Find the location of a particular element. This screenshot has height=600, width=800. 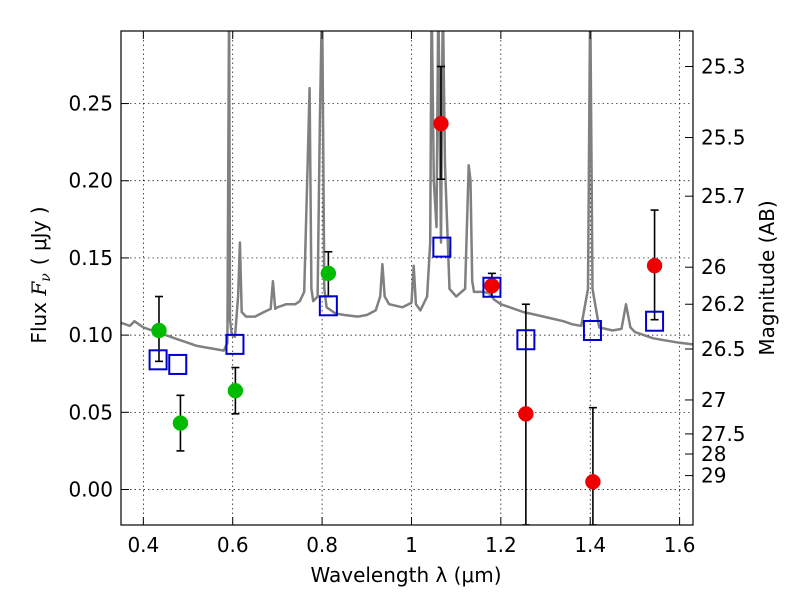

y2-tick-label: 26.2 is located at coordinates (723, 304).